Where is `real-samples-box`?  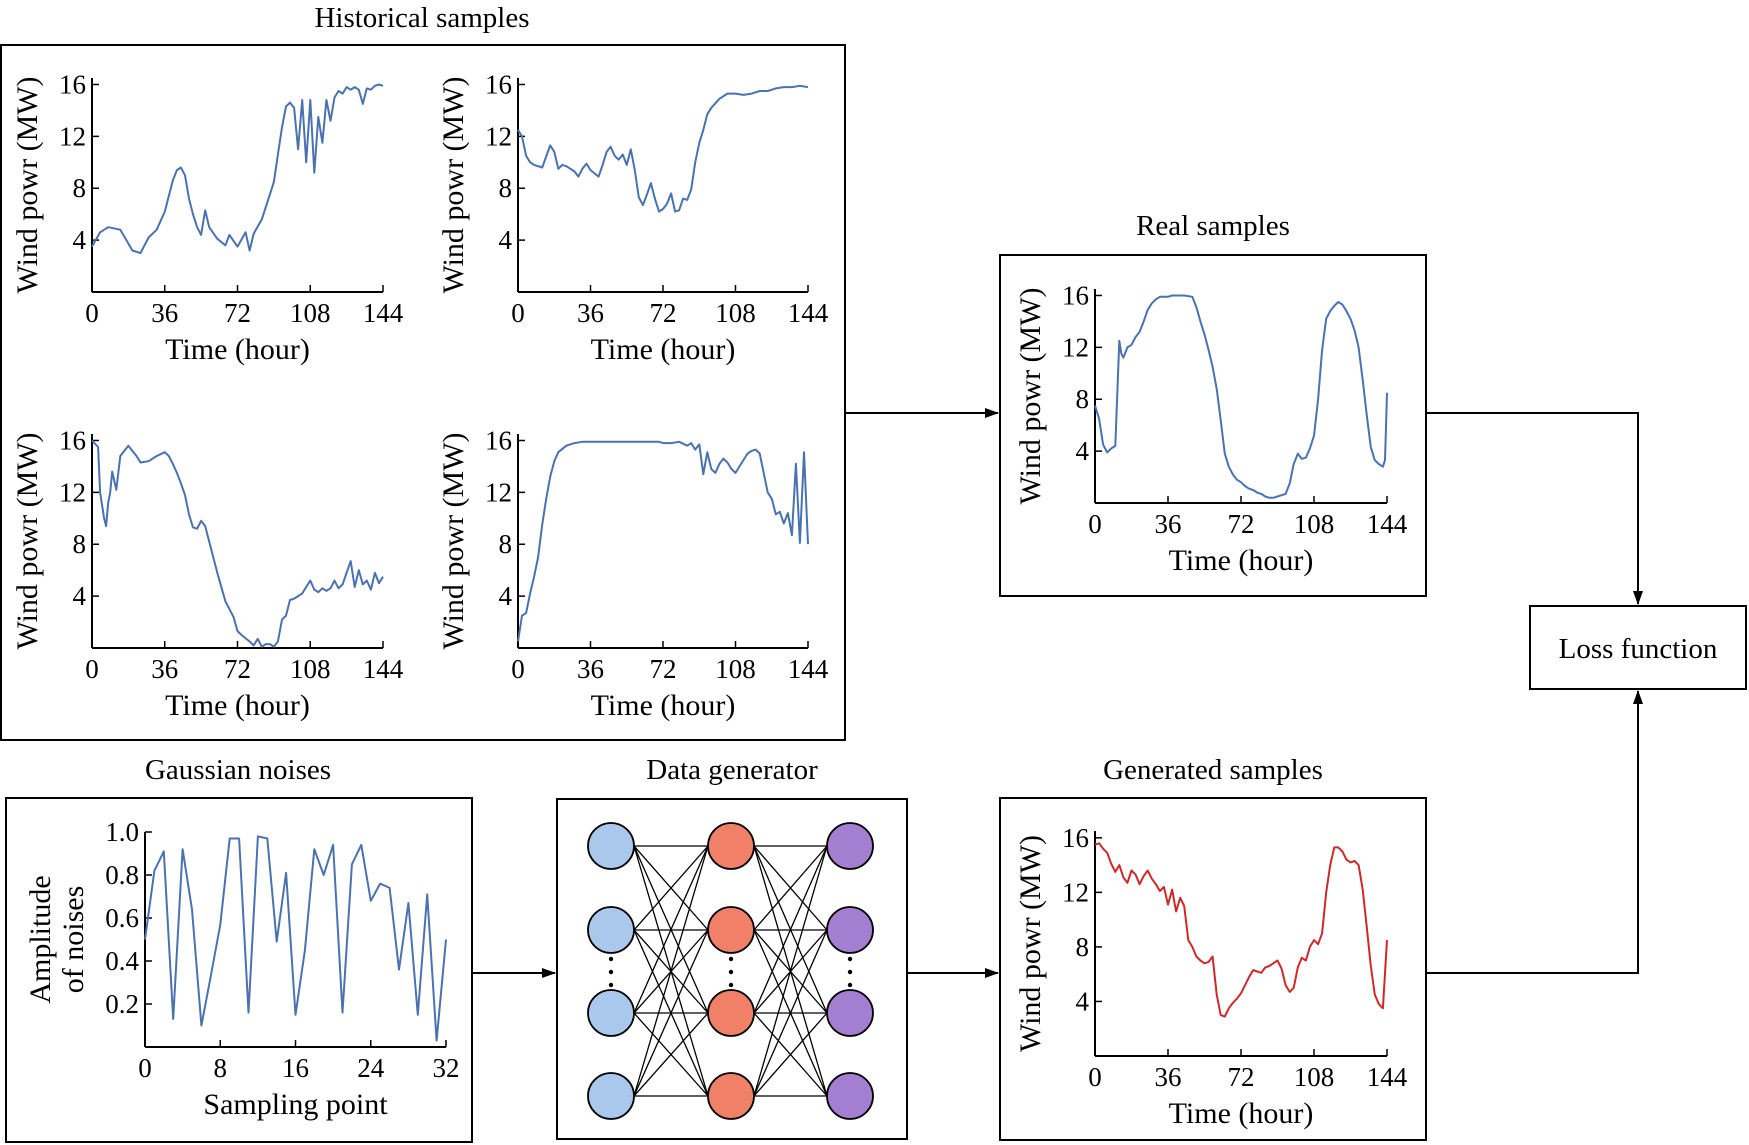 real-samples-box is located at coordinates (1213, 425).